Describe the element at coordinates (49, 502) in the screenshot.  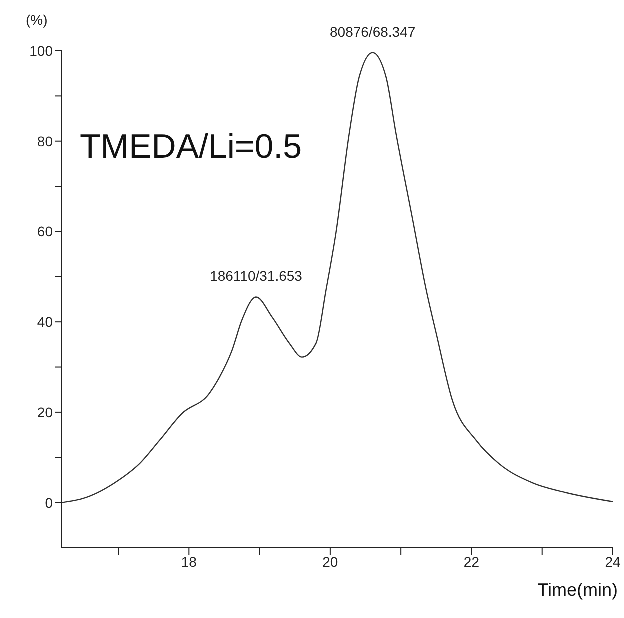
I see `y-tick-label: 0` at that location.